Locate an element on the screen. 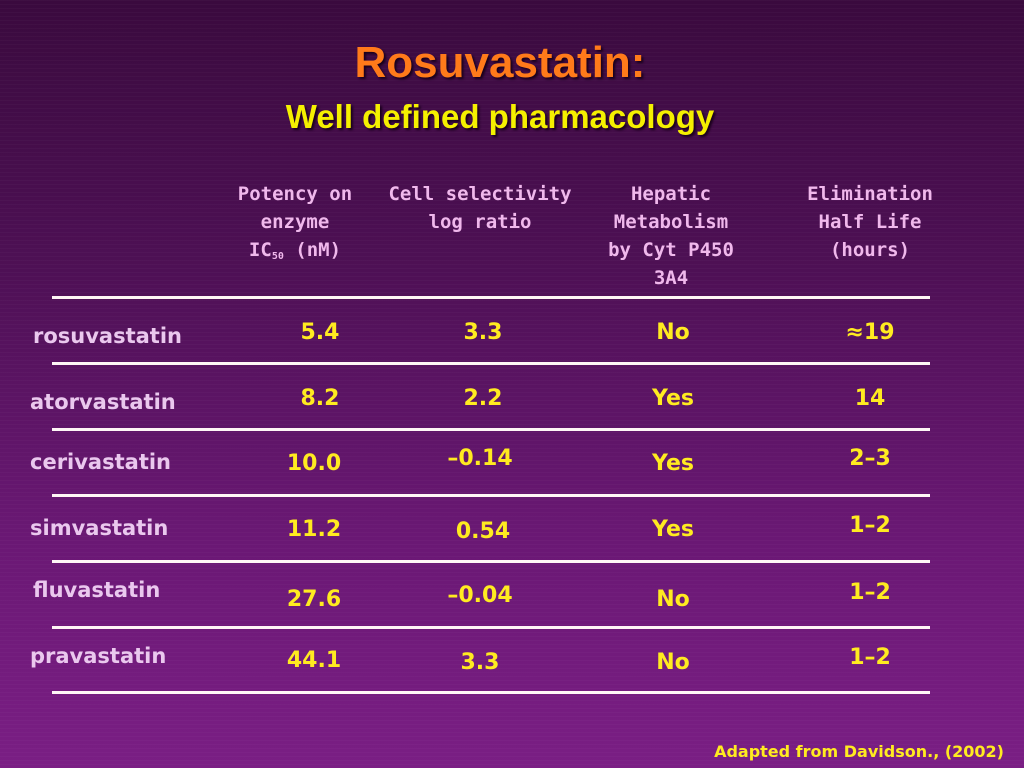  header-half-life-line-2: Half Life is located at coordinates (870, 222).